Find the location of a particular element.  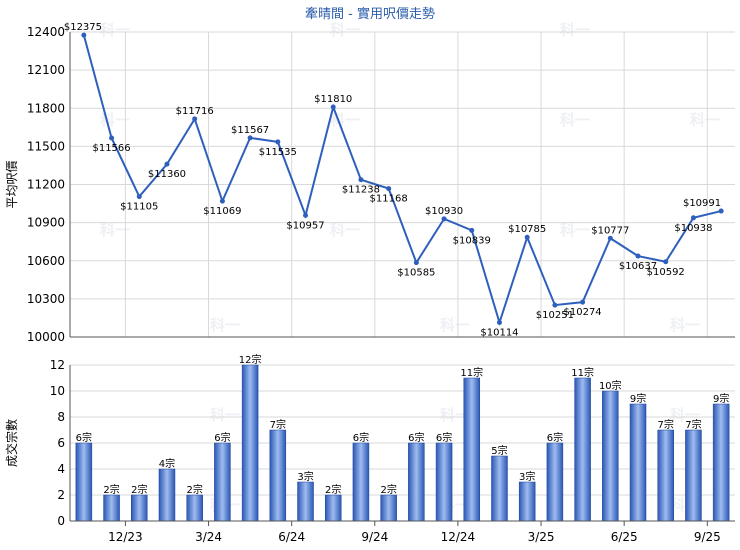

price-data-label: $10839 is located at coordinates (472, 240).